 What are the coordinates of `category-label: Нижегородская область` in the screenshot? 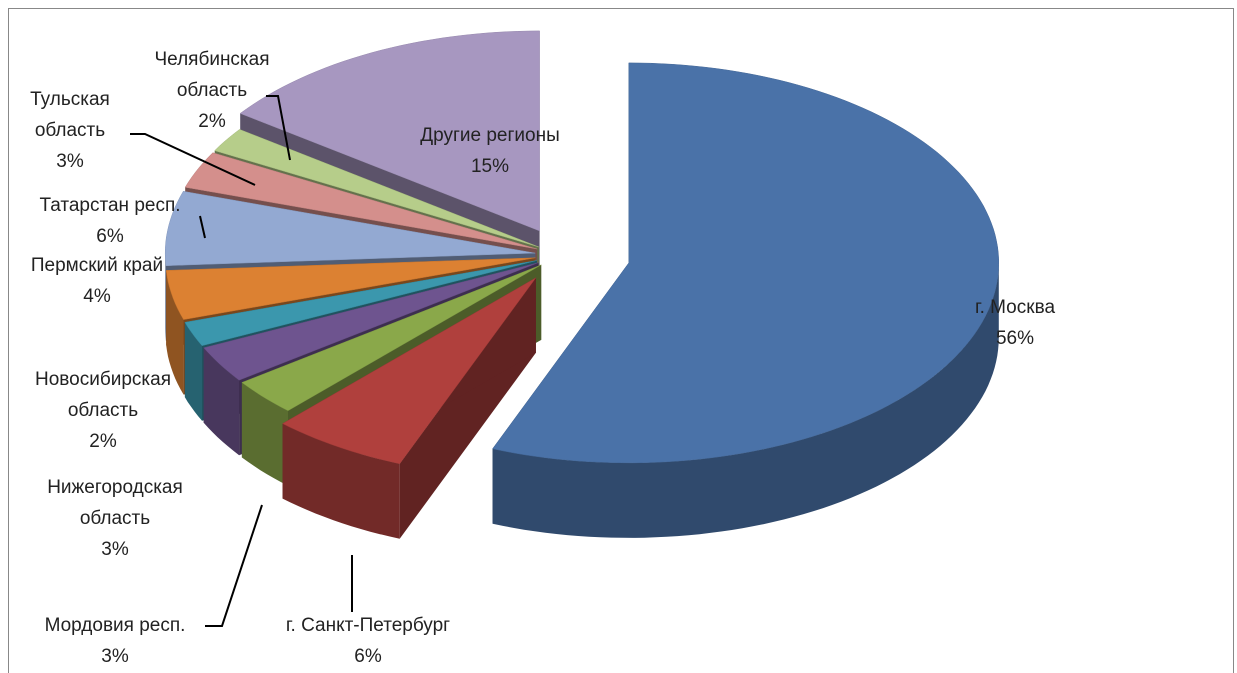 It's located at (115, 503).